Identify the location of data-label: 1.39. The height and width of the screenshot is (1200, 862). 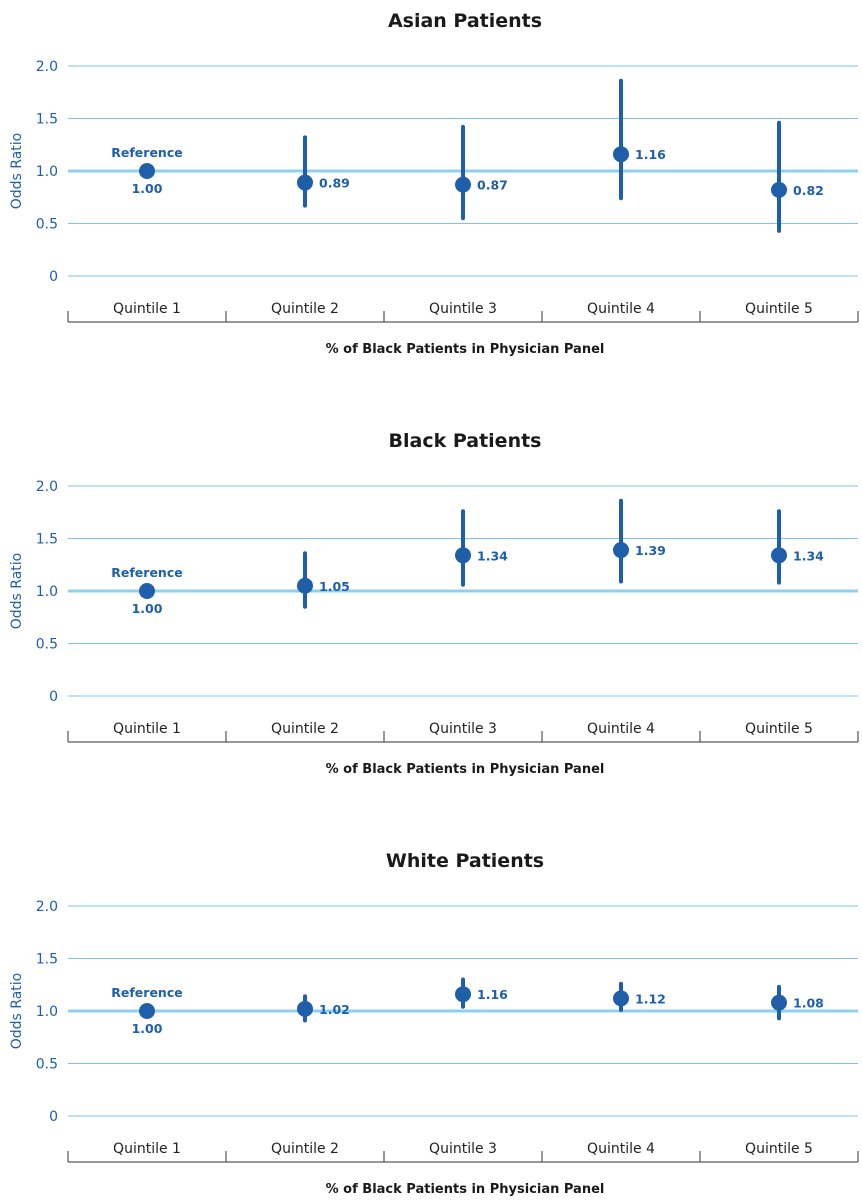
(650, 550).